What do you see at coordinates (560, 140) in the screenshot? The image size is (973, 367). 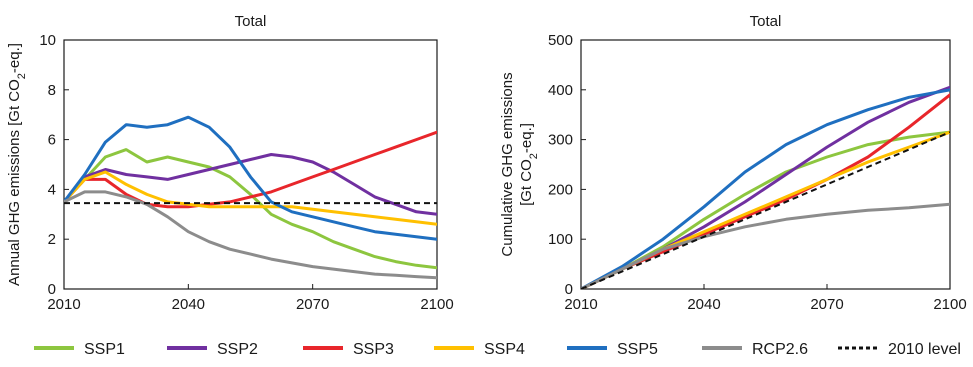 I see `y-tick-label: 300` at bounding box center [560, 140].